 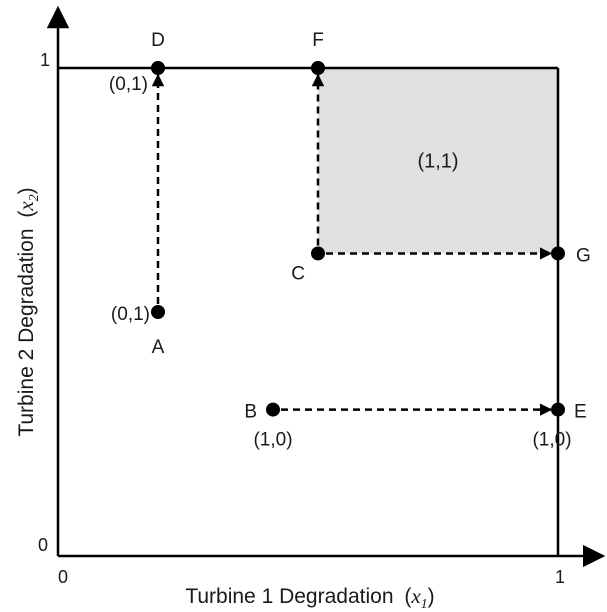 I want to click on point-b-state: (1,0), so click(x=272, y=440).